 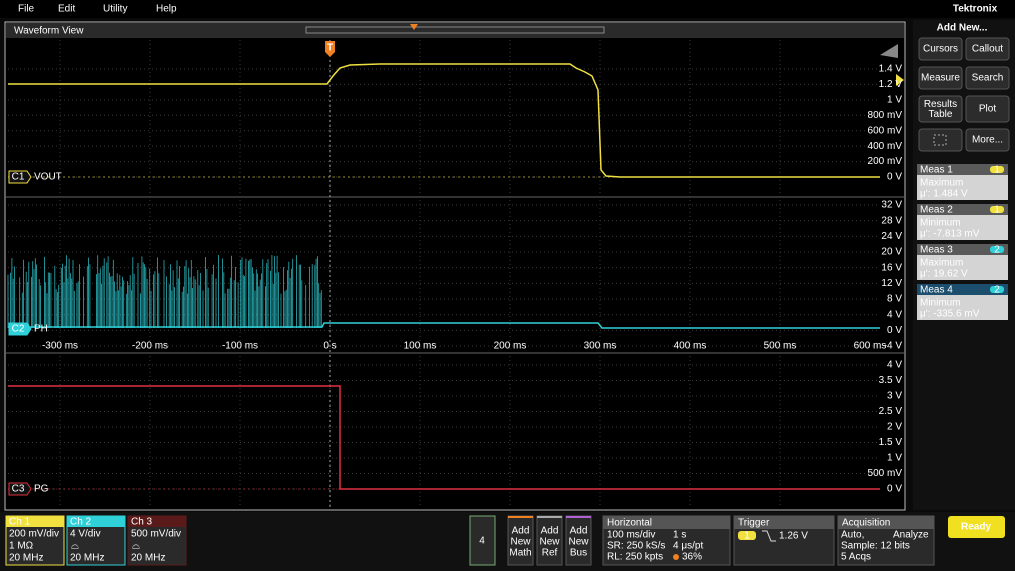 What do you see at coordinates (329, 346) in the screenshot?
I see `time-axis-label: 0 s` at bounding box center [329, 346].